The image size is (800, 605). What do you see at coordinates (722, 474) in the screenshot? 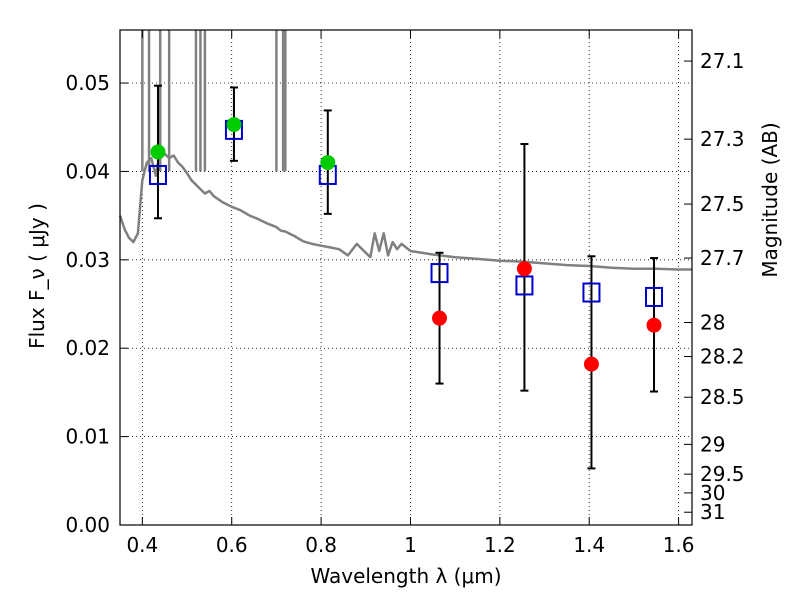
I see `y2-tick-label: 29.5` at bounding box center [722, 474].